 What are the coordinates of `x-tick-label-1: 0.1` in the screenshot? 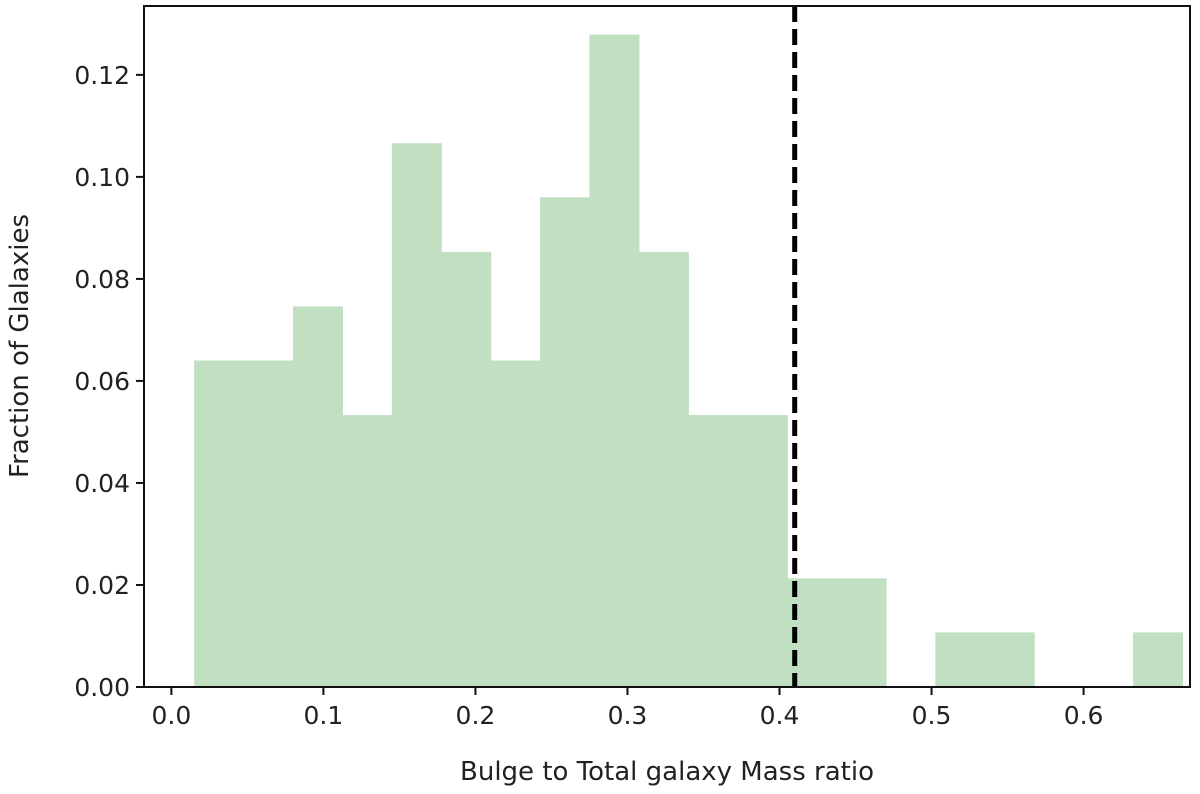 It's located at (324, 715).